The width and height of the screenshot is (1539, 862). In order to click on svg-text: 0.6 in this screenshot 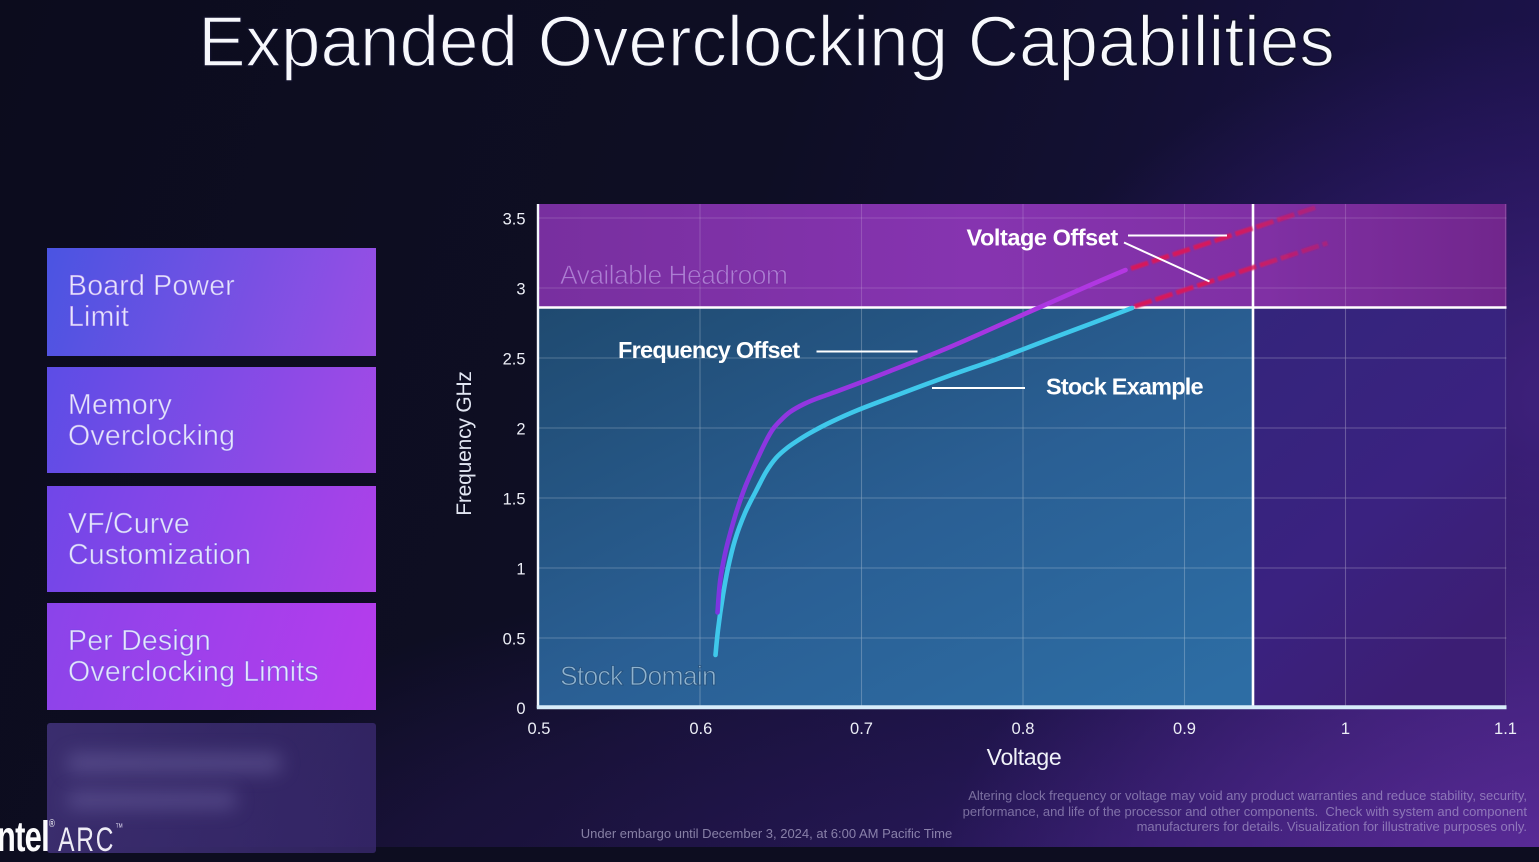, I will do `click(700, 729)`.